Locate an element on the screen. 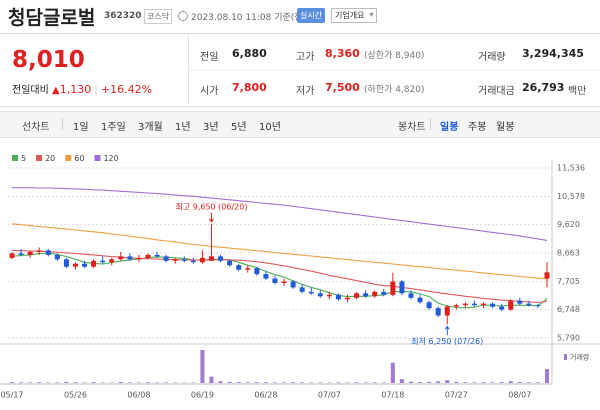 Image resolution: width=600 pixels, height=410 pixels. x-tick-label: 06/19 is located at coordinates (202, 395).